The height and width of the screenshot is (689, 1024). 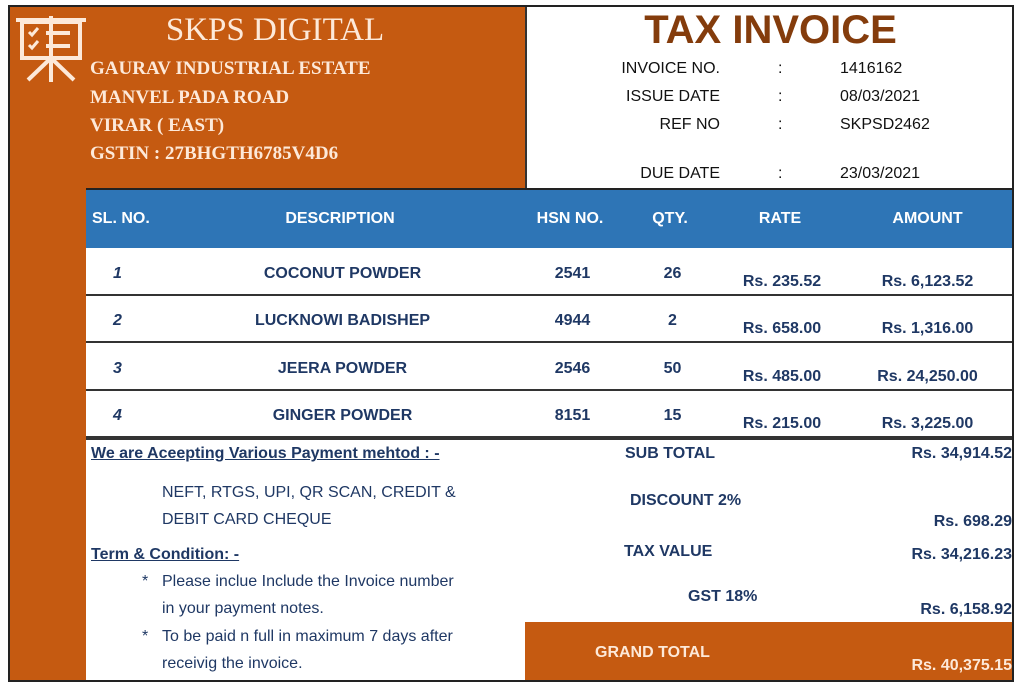 I want to click on invoice-no-value: 1416162, so click(x=871, y=68).